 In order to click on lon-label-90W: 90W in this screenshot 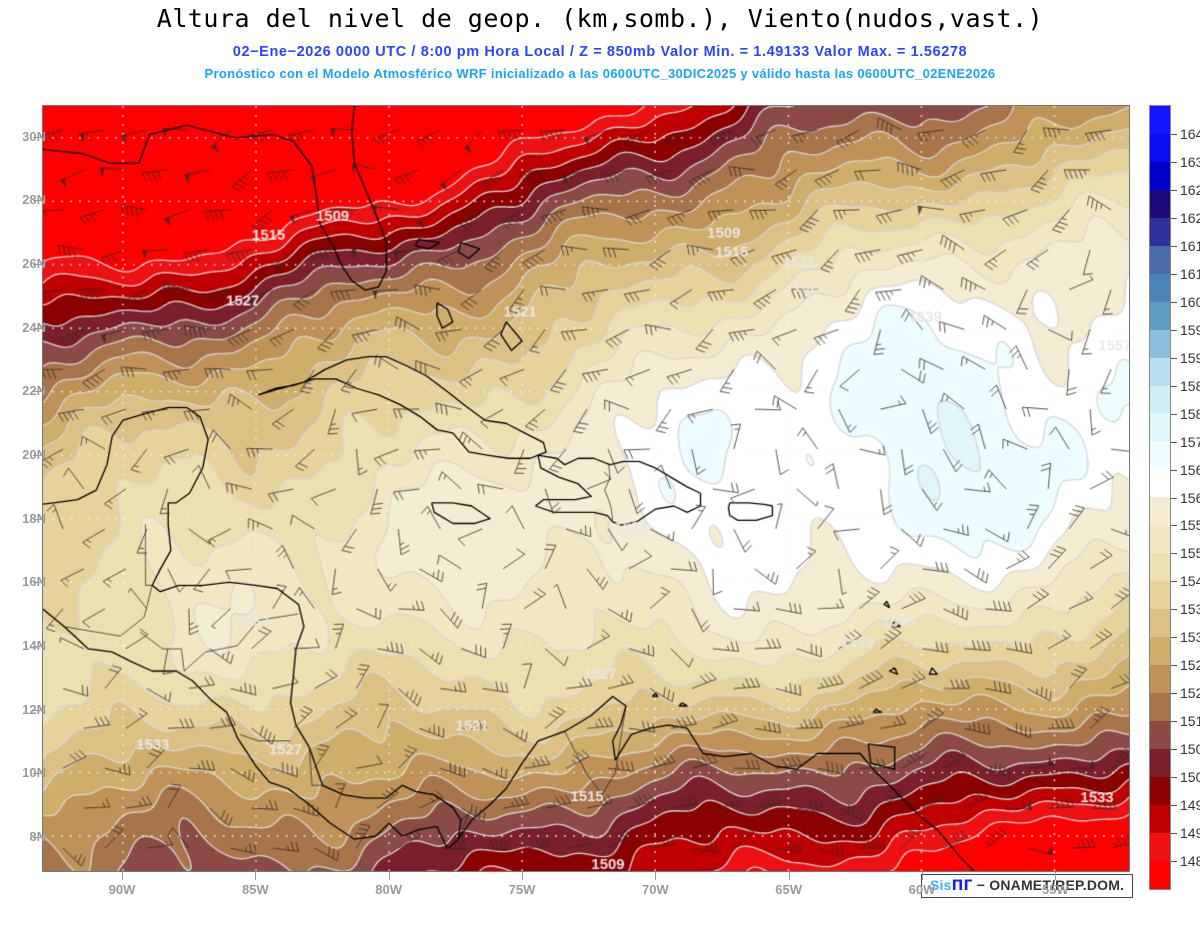, I will do `click(122, 889)`.